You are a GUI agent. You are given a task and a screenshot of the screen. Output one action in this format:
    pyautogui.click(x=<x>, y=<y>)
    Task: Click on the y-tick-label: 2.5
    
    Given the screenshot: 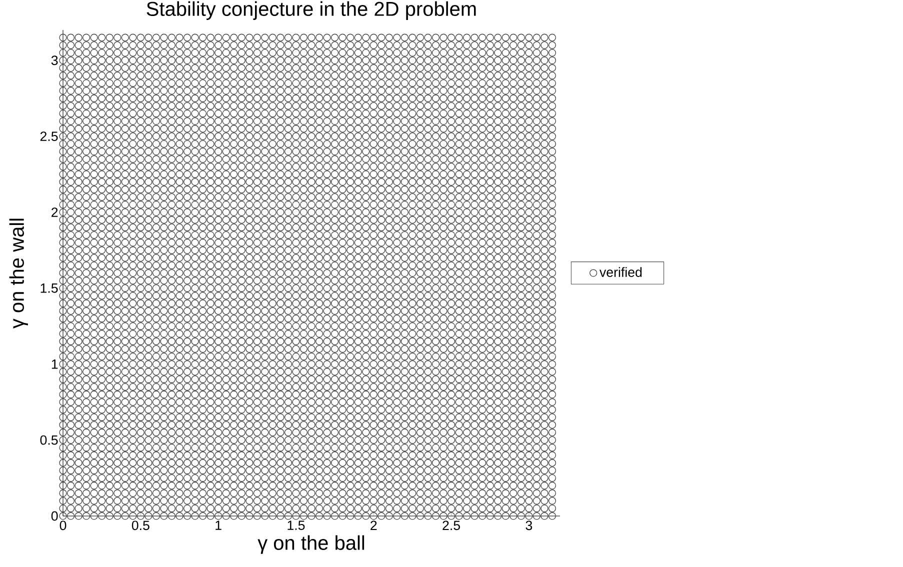 What is the action you would take?
    pyautogui.click(x=49, y=137)
    